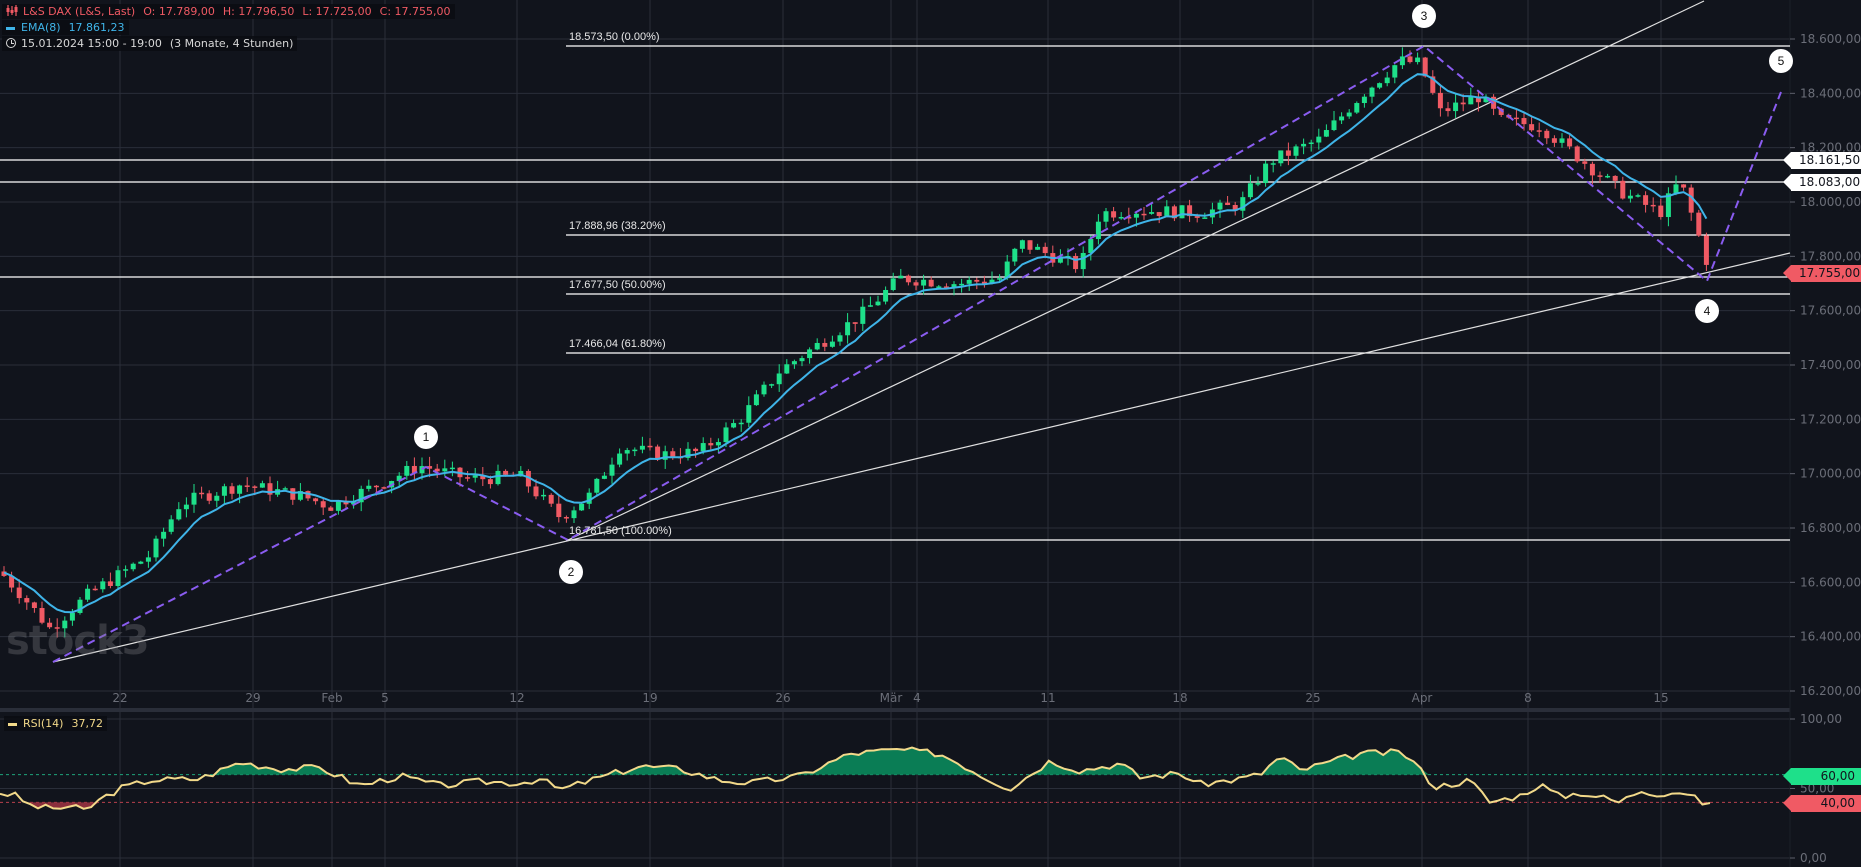  Describe the element at coordinates (1781, 61) in the screenshot. I see `elliott-wave-label-5: 5` at that location.